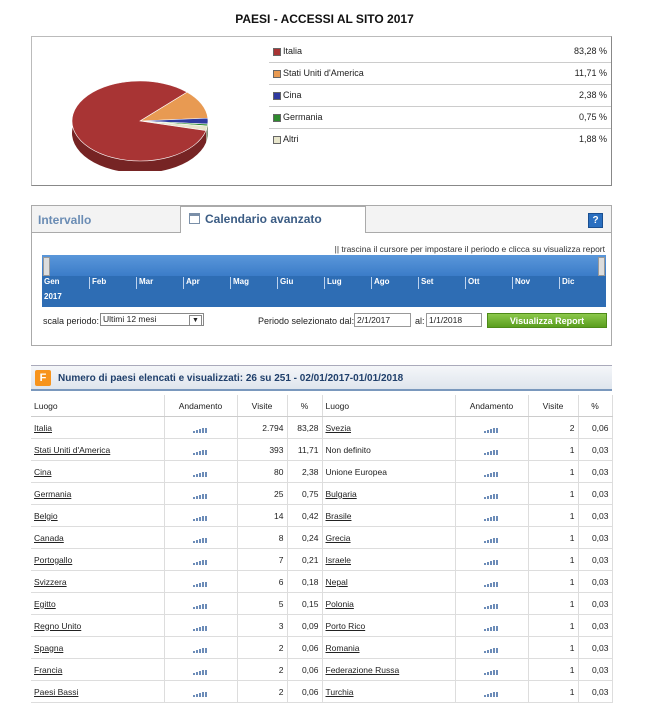  What do you see at coordinates (305, 581) in the screenshot?
I see `percent-value: 0,18` at bounding box center [305, 581].